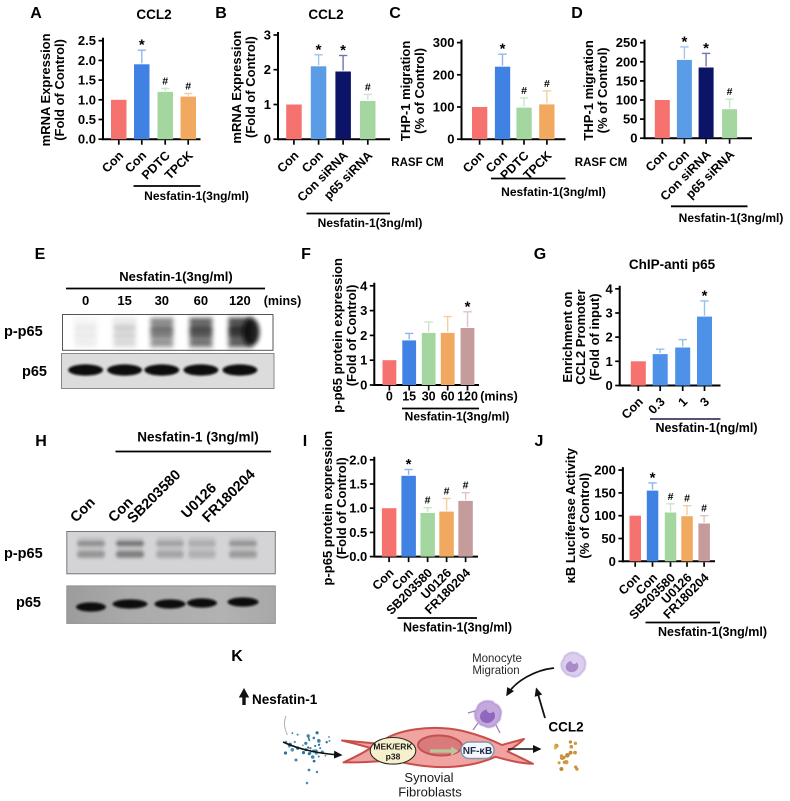 This screenshot has width=790, height=801. What do you see at coordinates (672, 264) in the screenshot?
I see `svg-text: ChIP-anti p65` at bounding box center [672, 264].